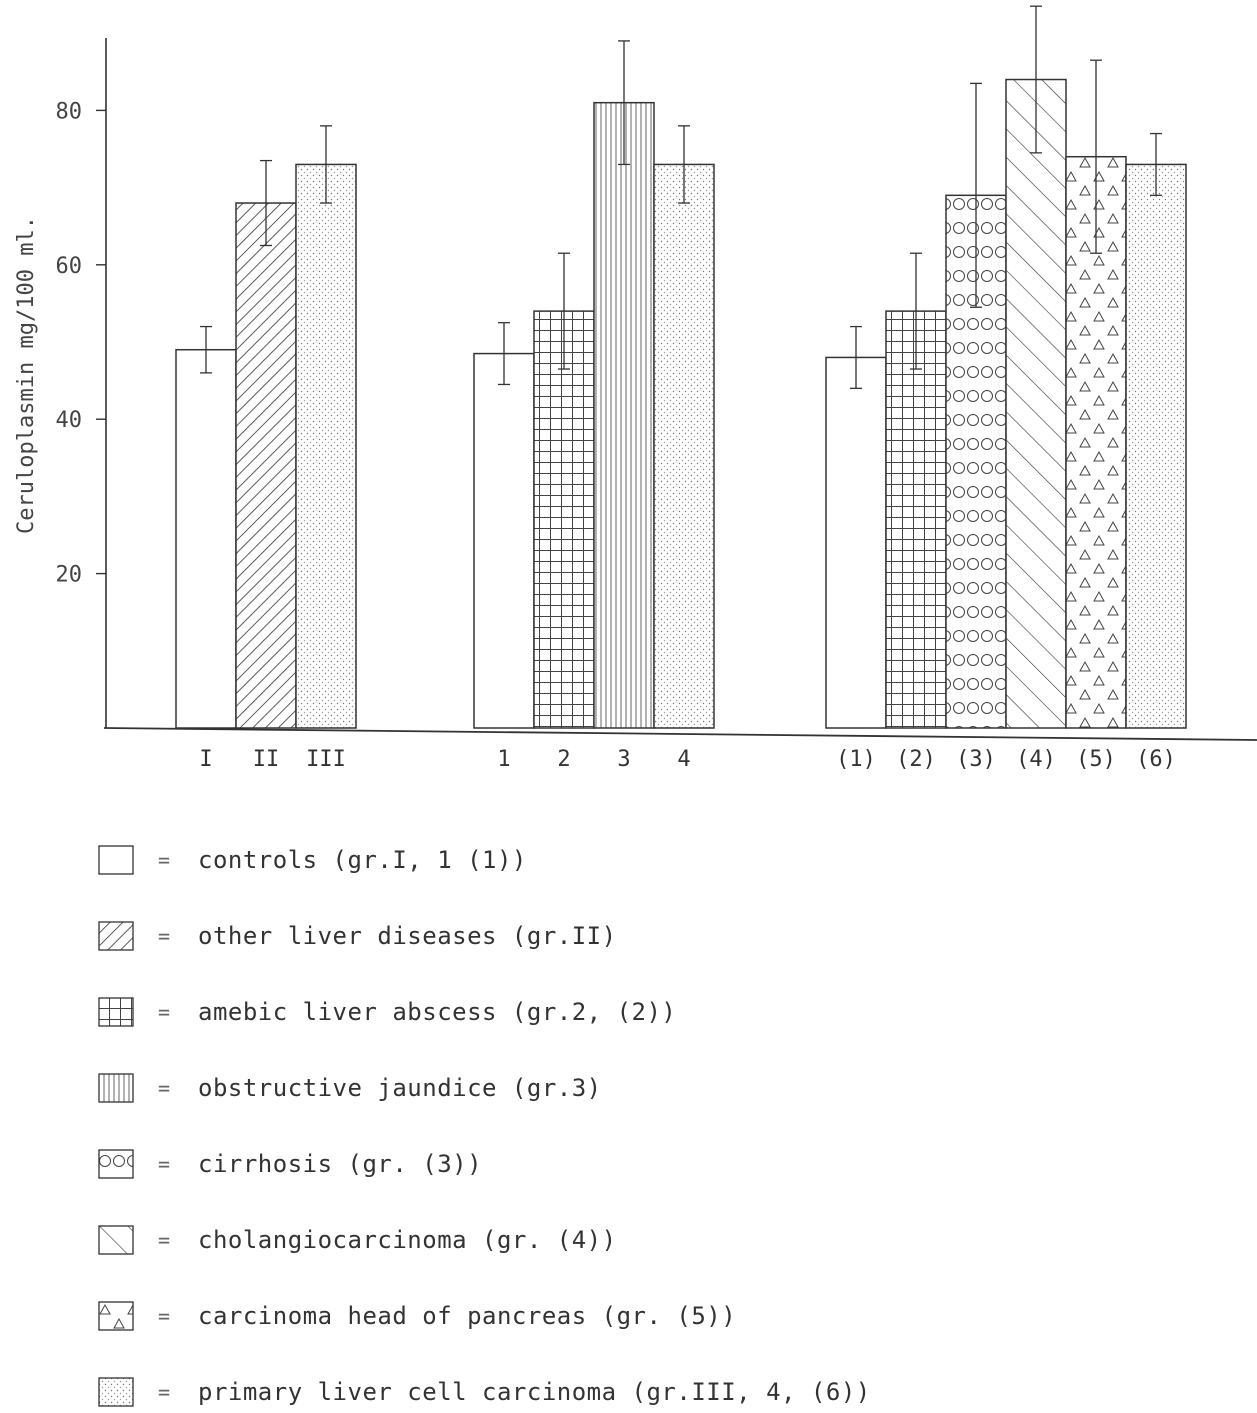 This screenshot has width=1257, height=1413. I want to click on legend-label: obstructive jaundice (gr.3), so click(400, 1088).